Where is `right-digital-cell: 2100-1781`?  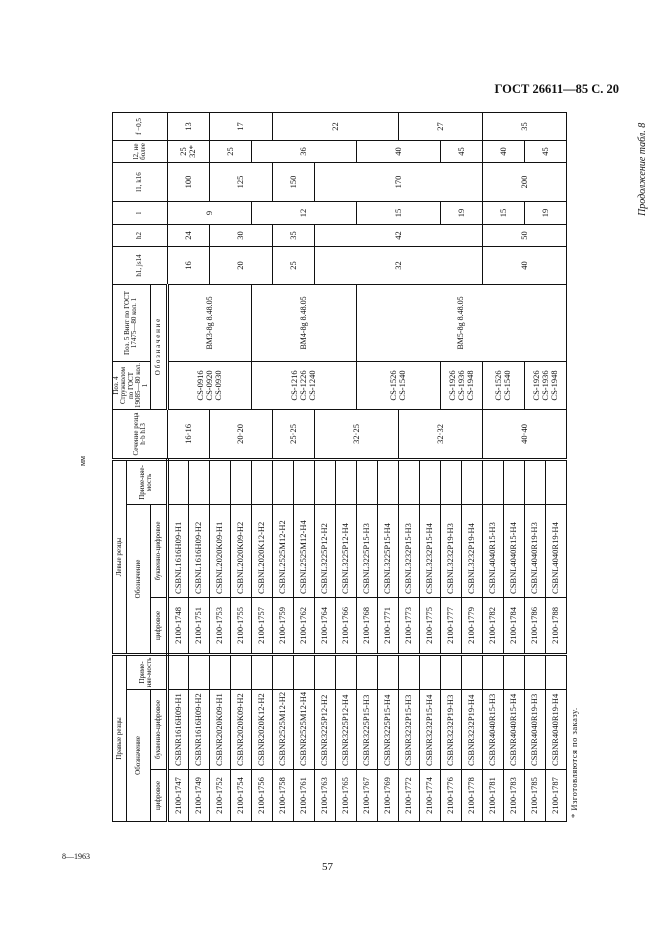 right-digital-cell: 2100-1781 is located at coordinates (493, 795).